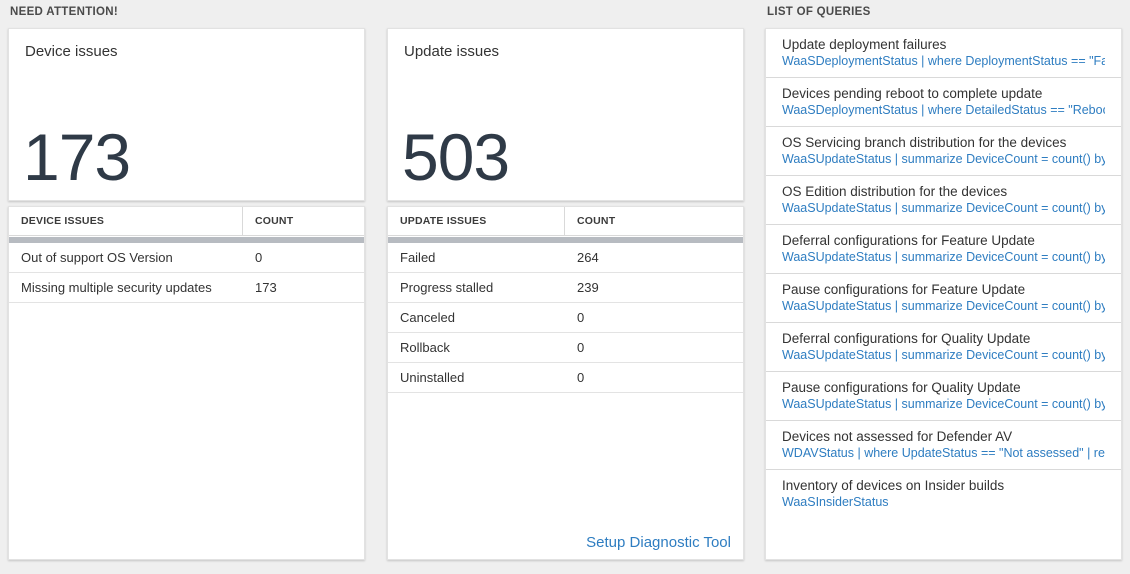 Image resolution: width=1130 pixels, height=574 pixels. I want to click on table-row: Missing multiple security updates 173, so click(186, 288).